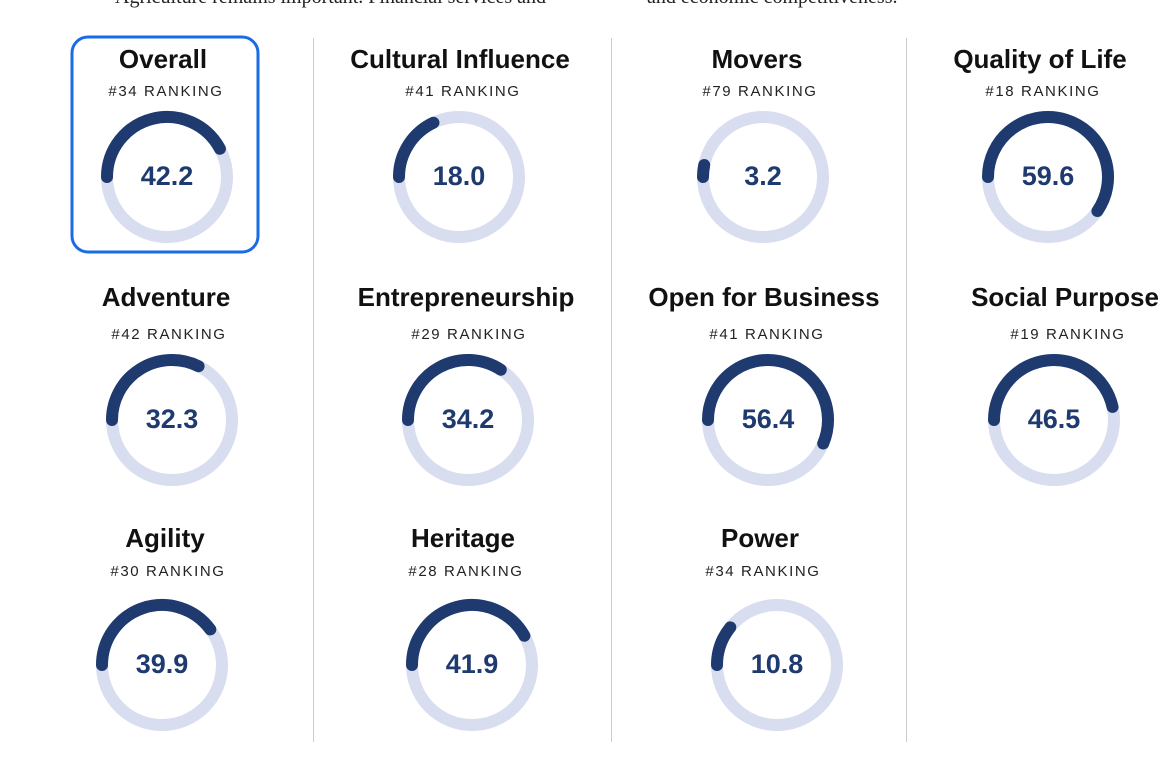 This screenshot has width=1170, height=760. What do you see at coordinates (1067, 334) in the screenshot?
I see `ranking: #19 RANKING` at bounding box center [1067, 334].